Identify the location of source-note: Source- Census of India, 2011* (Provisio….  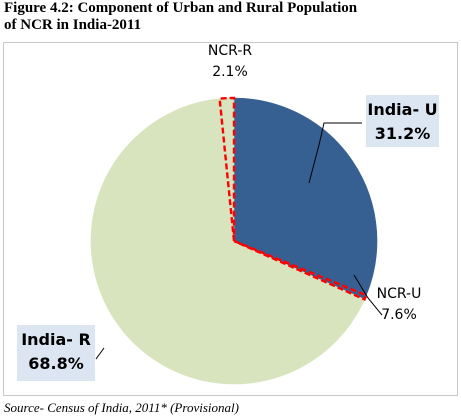
(121, 407).